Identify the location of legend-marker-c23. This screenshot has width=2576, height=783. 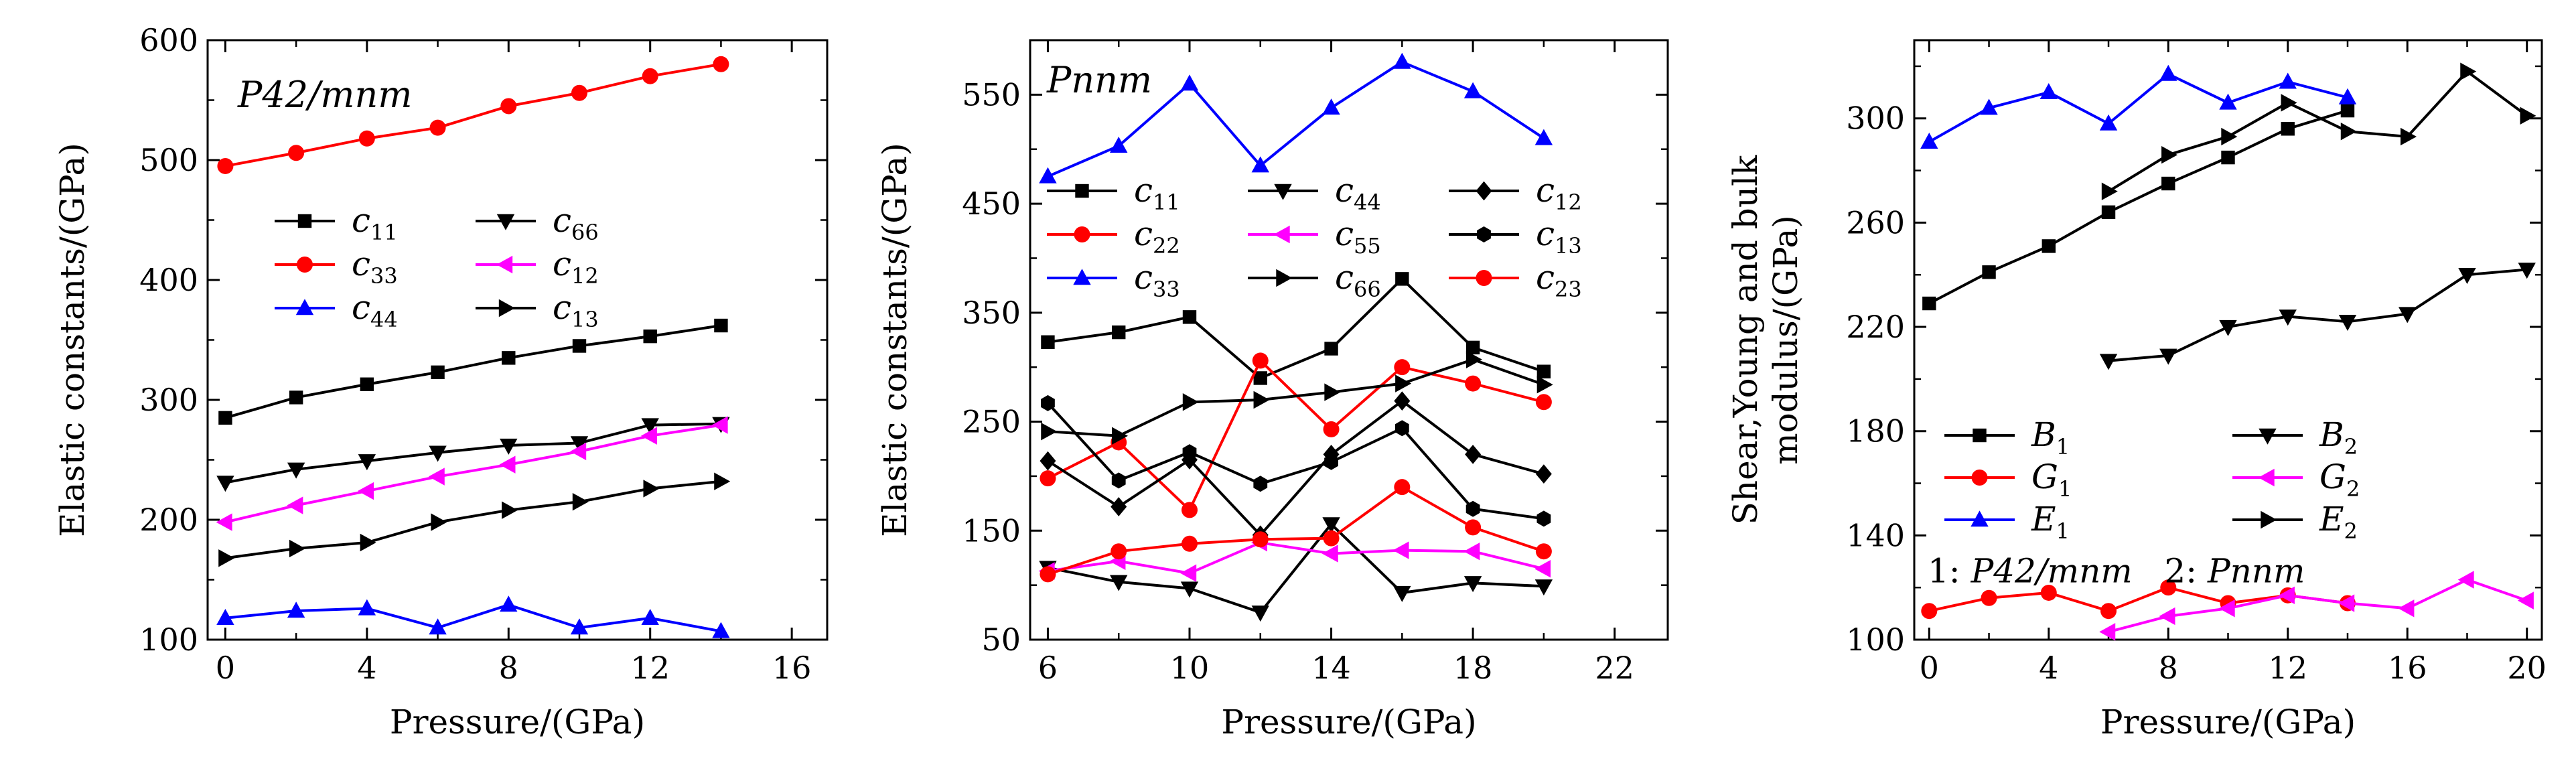
(1484, 278).